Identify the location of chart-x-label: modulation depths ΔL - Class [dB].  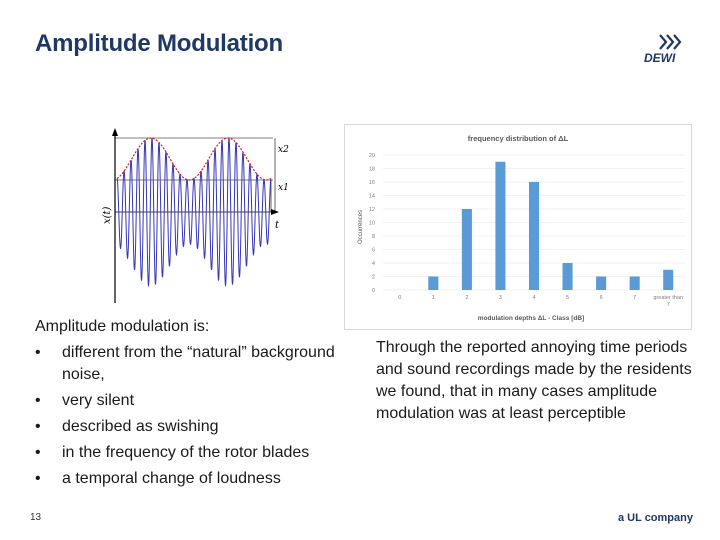
(531, 318).